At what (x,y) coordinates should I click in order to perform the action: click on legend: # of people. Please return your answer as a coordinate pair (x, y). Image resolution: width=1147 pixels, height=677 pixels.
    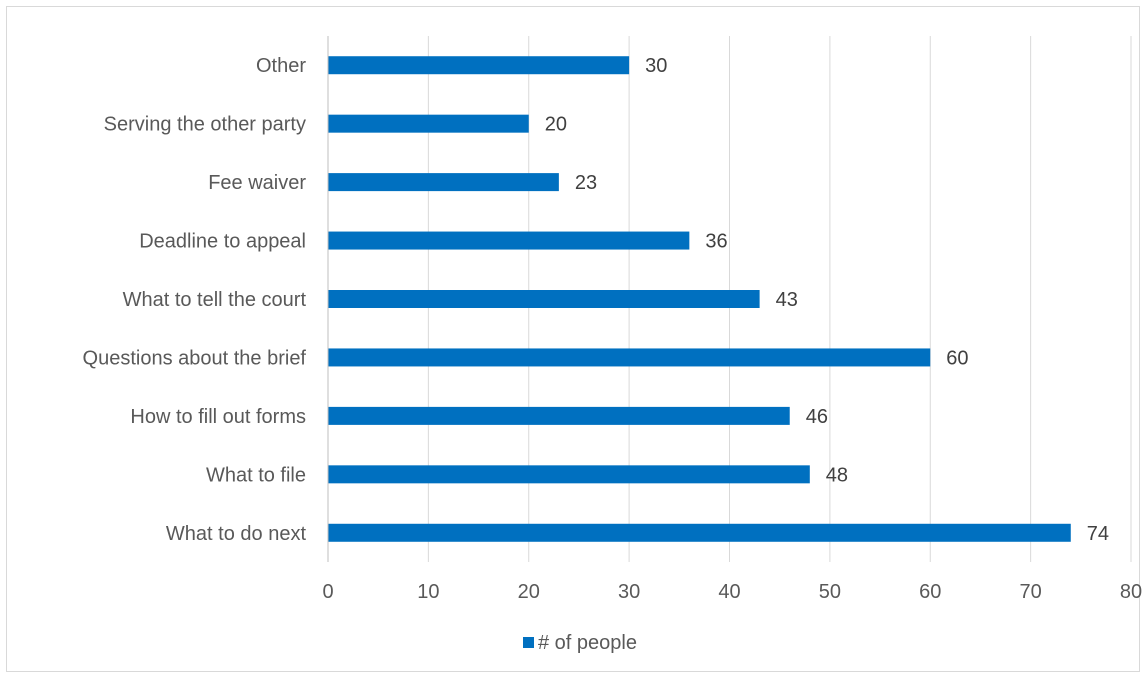
    Looking at the image, I should click on (580, 643).